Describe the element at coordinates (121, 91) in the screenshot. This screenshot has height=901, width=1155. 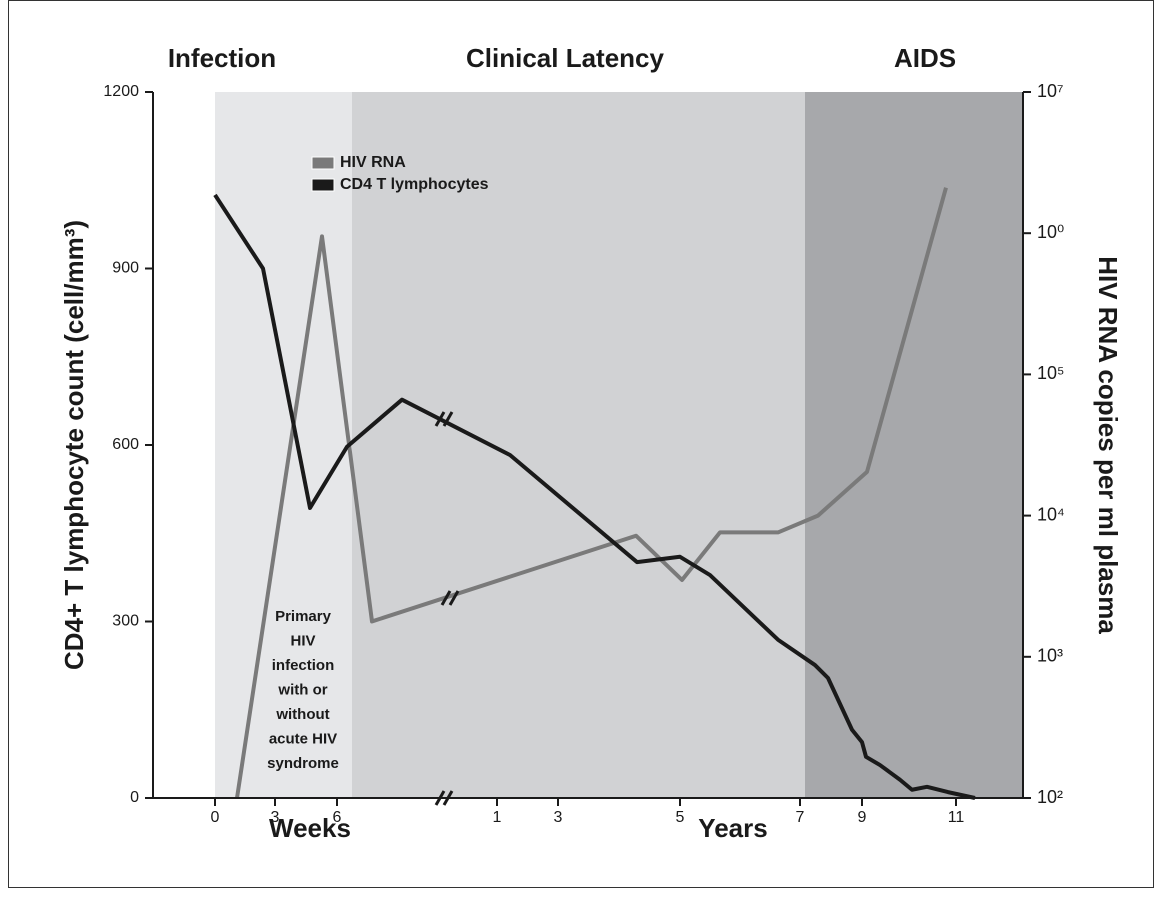
I see `y-tick-label: 1200` at that location.